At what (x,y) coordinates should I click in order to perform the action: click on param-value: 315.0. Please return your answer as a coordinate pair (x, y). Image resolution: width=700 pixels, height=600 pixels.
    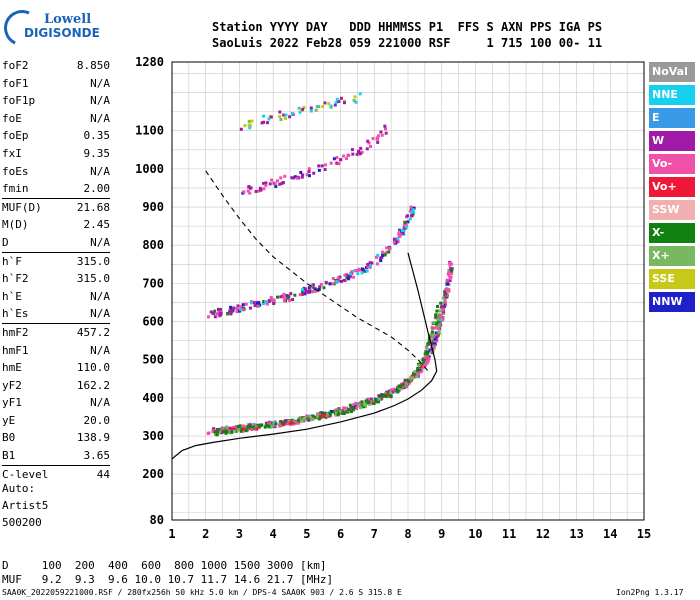
    Looking at the image, I should click on (93, 261).